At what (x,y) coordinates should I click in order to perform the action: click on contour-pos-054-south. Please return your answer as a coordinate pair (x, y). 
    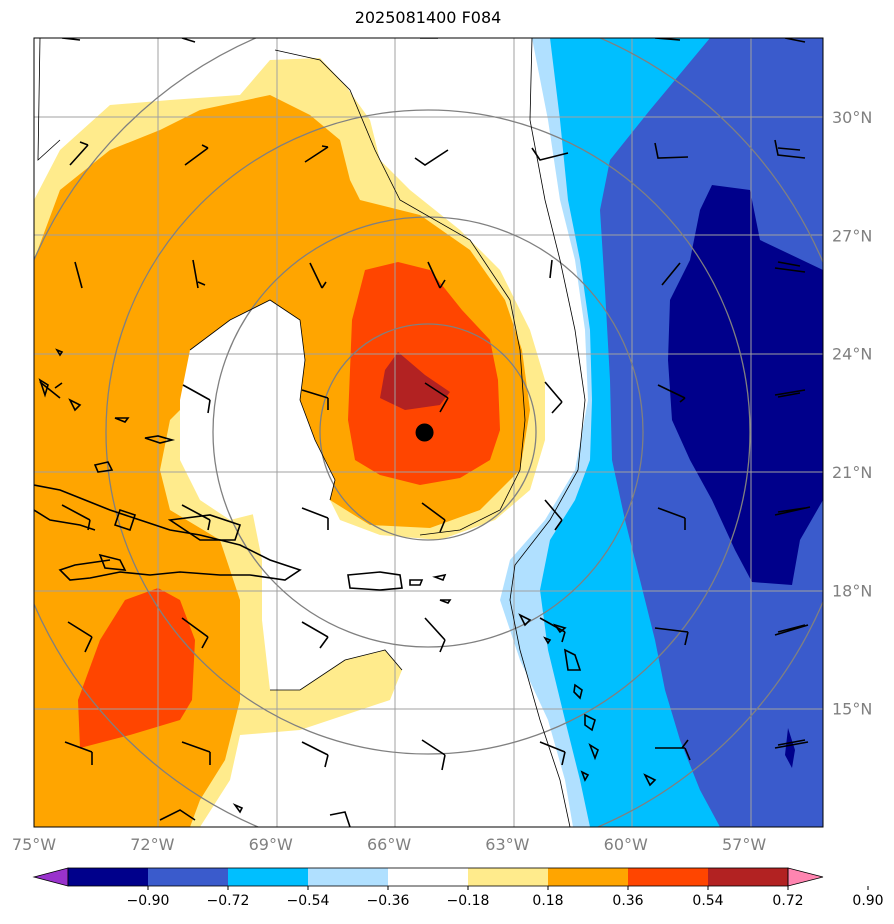
    Looking at the image, I should click on (136, 668).